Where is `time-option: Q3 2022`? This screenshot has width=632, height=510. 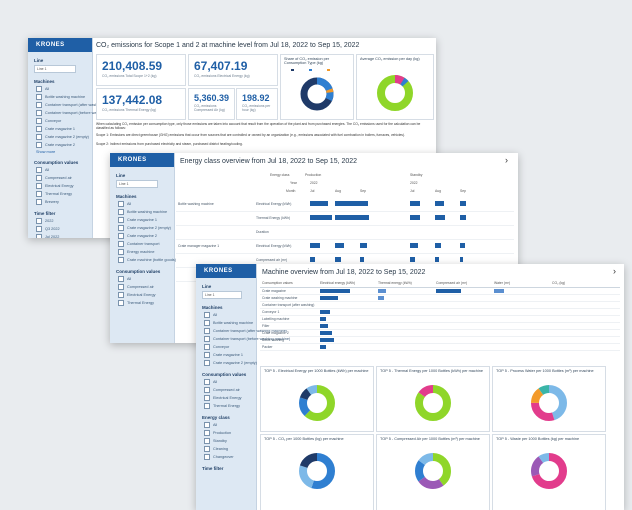
time-option: Q3 2022 is located at coordinates (64, 229).